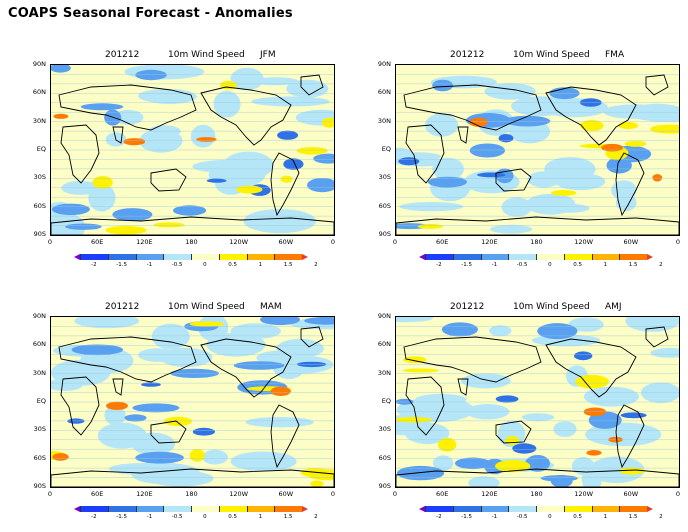 This screenshot has width=688, height=532. I want to click on lat-label: 60N, so click(39, 344).